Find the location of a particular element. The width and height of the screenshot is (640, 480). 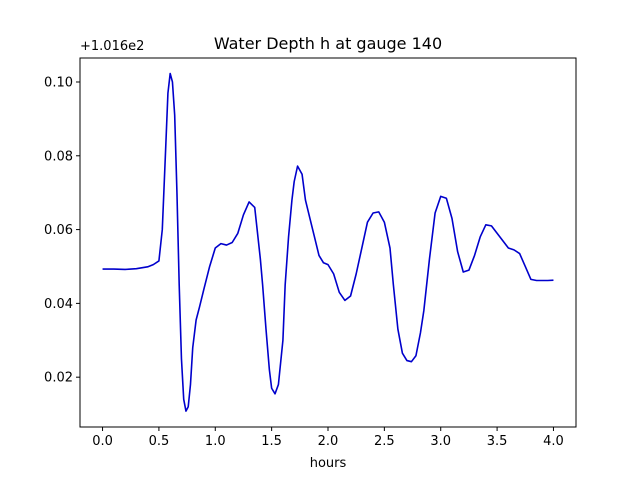

x-tick-label: 4.0 is located at coordinates (553, 441).